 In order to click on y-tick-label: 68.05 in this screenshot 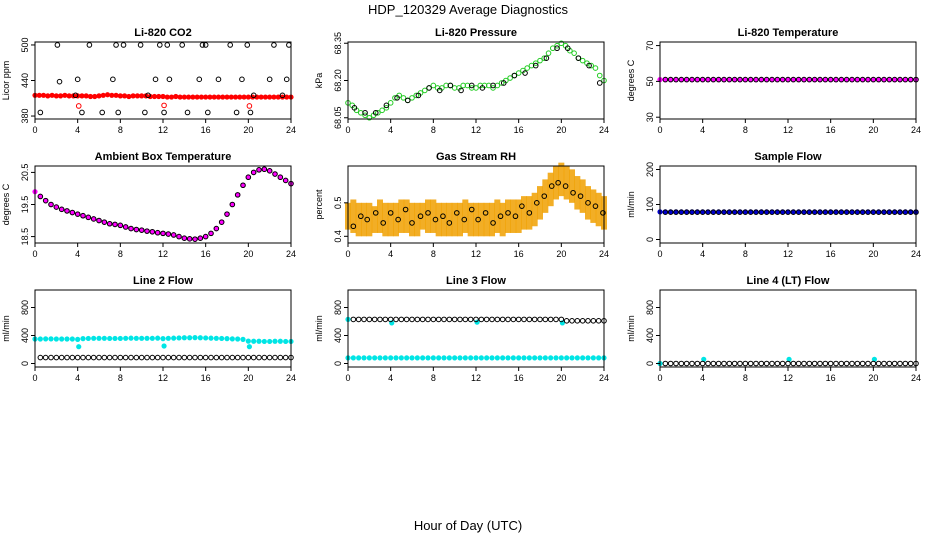, I will do `click(338, 117)`.